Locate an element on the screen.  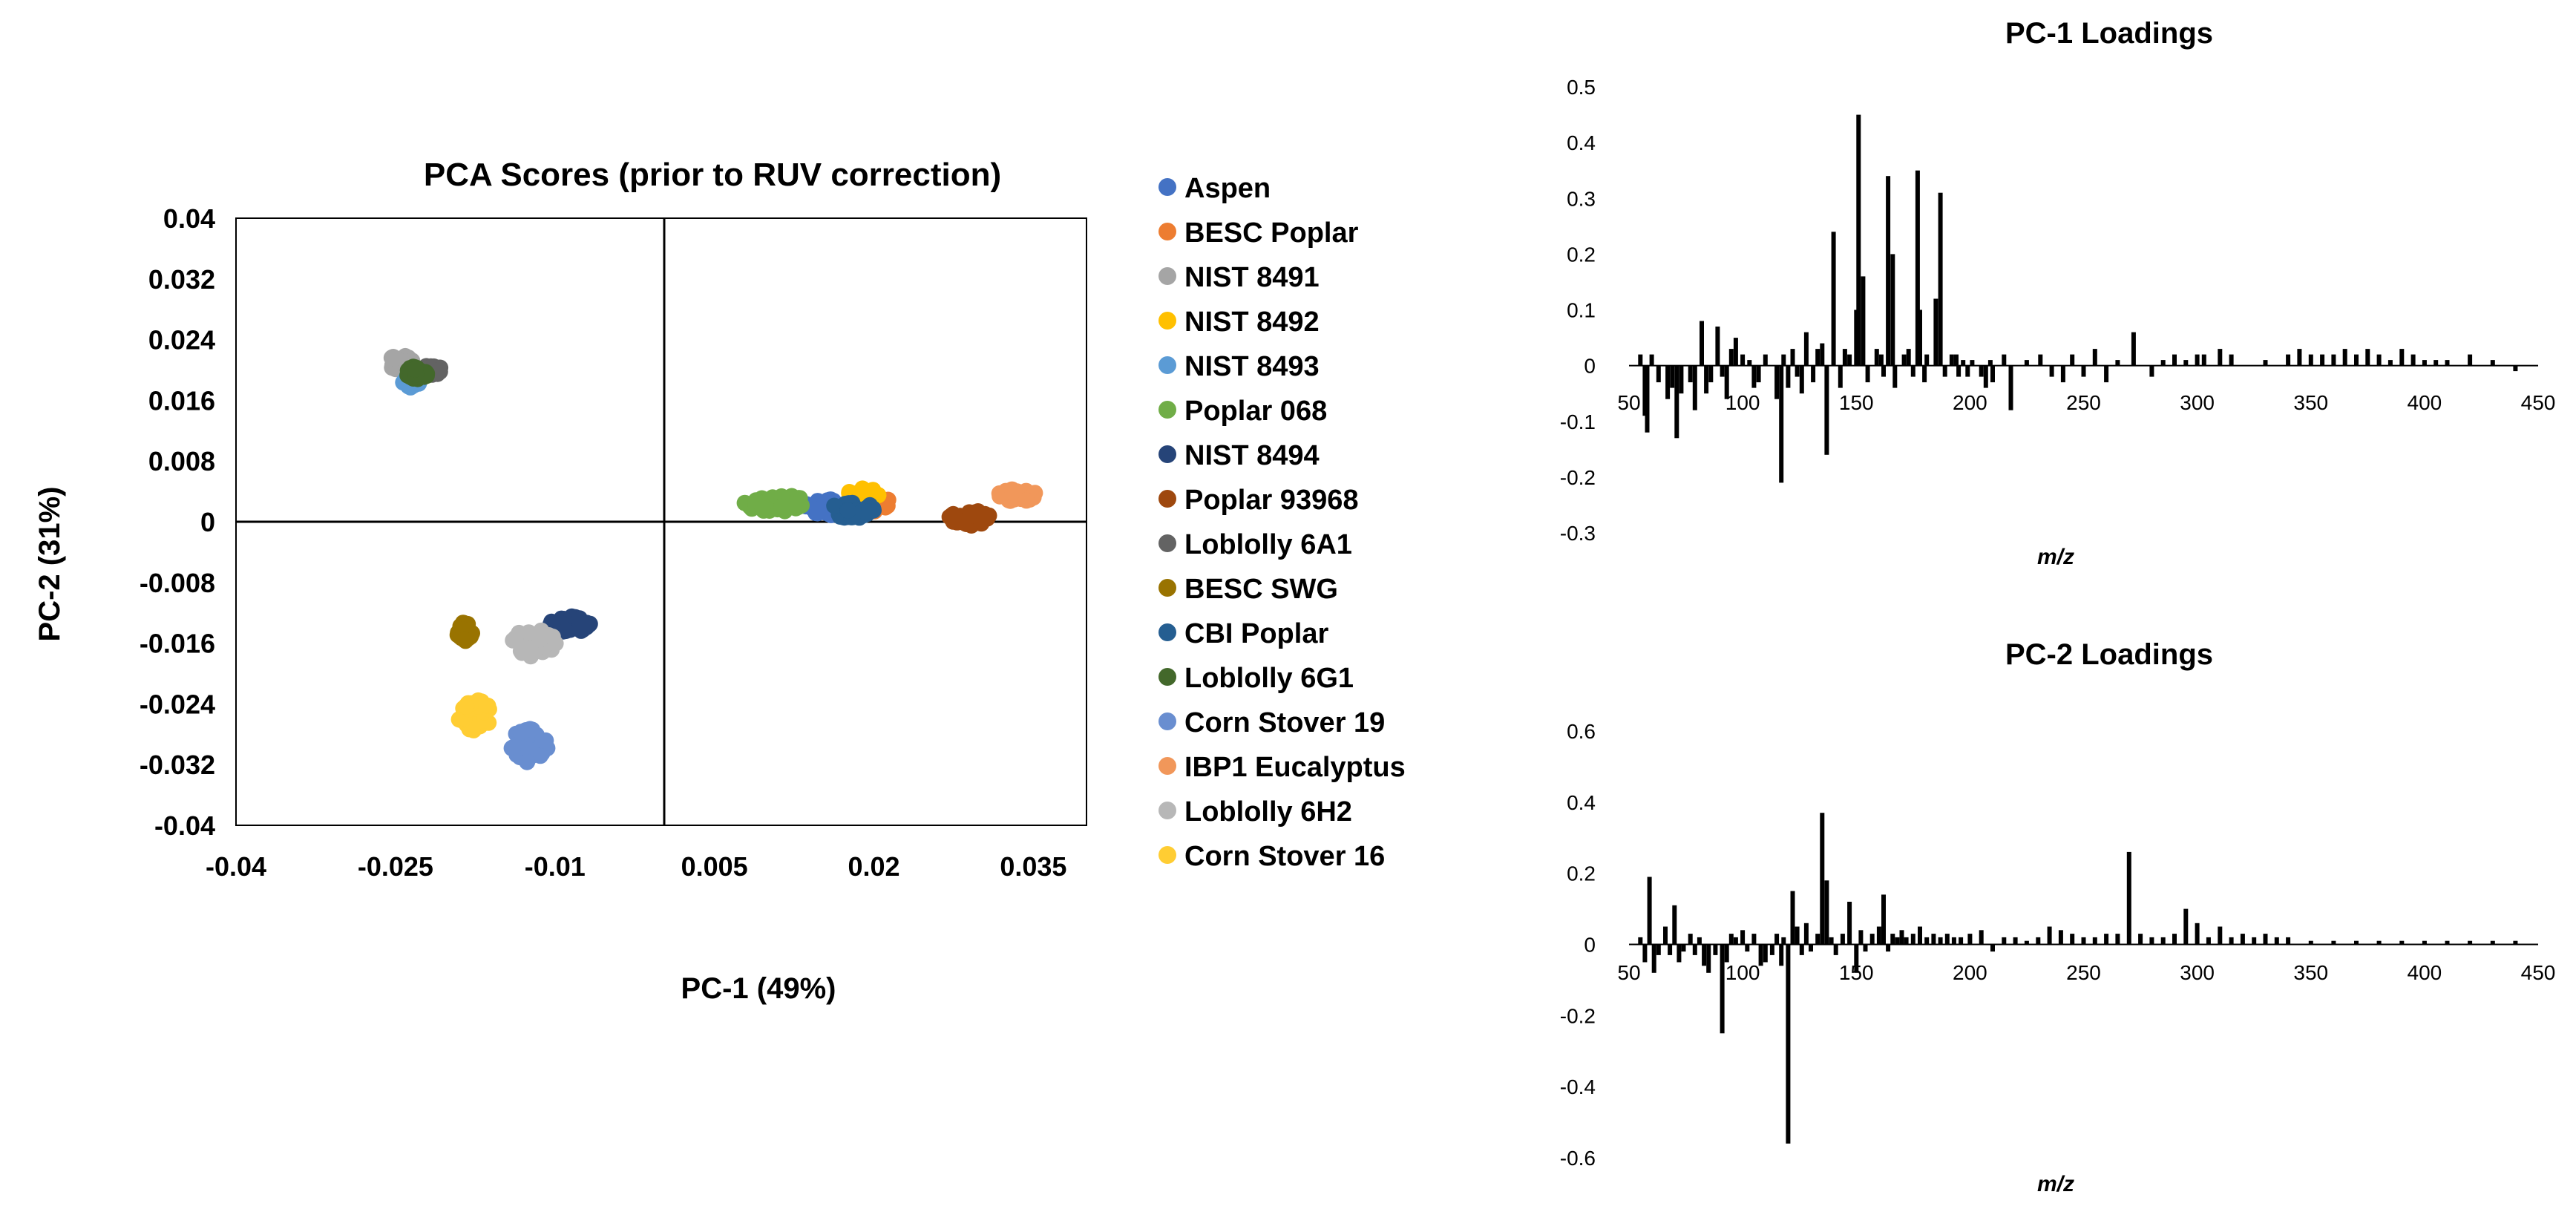
legend-item: Loblolly 6G1 is located at coordinates (1256, 678).